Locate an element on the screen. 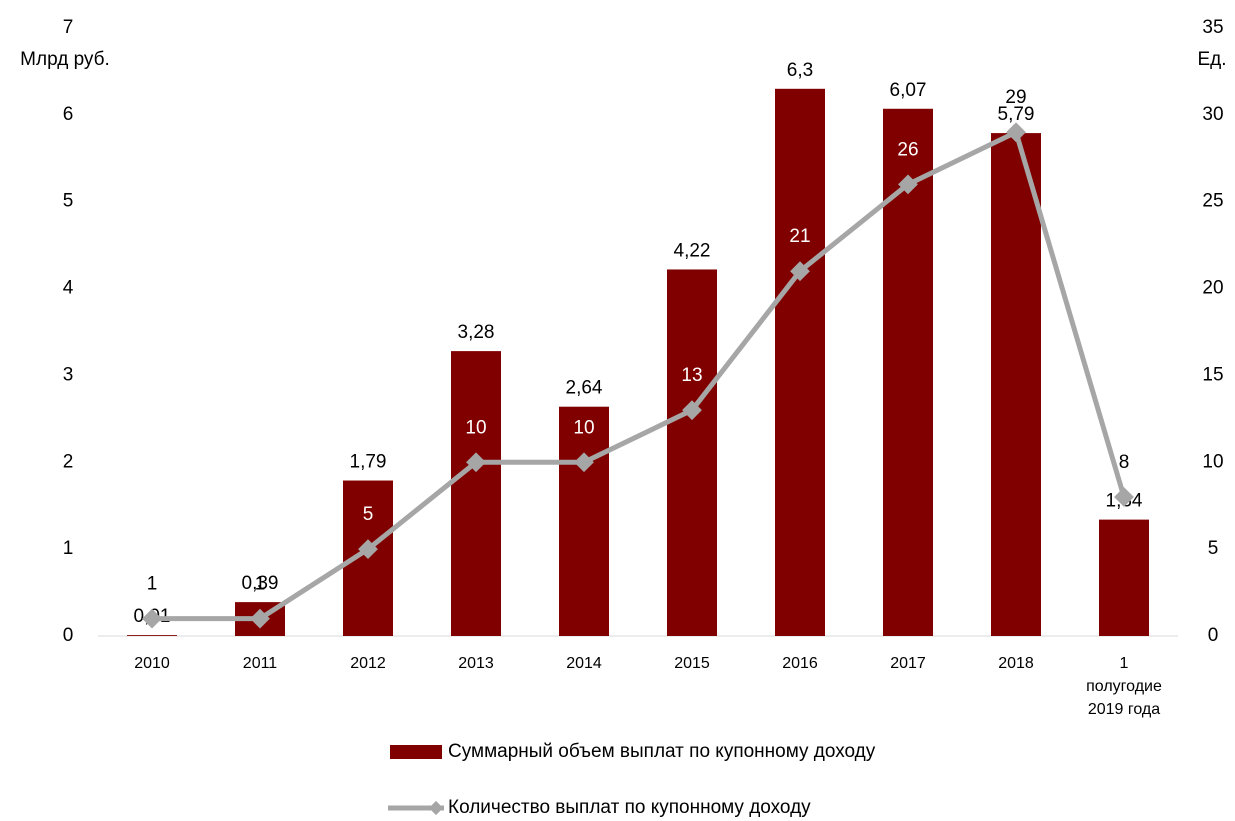 The image size is (1235, 821). bar-value-label: 0,39 is located at coordinates (260, 583).